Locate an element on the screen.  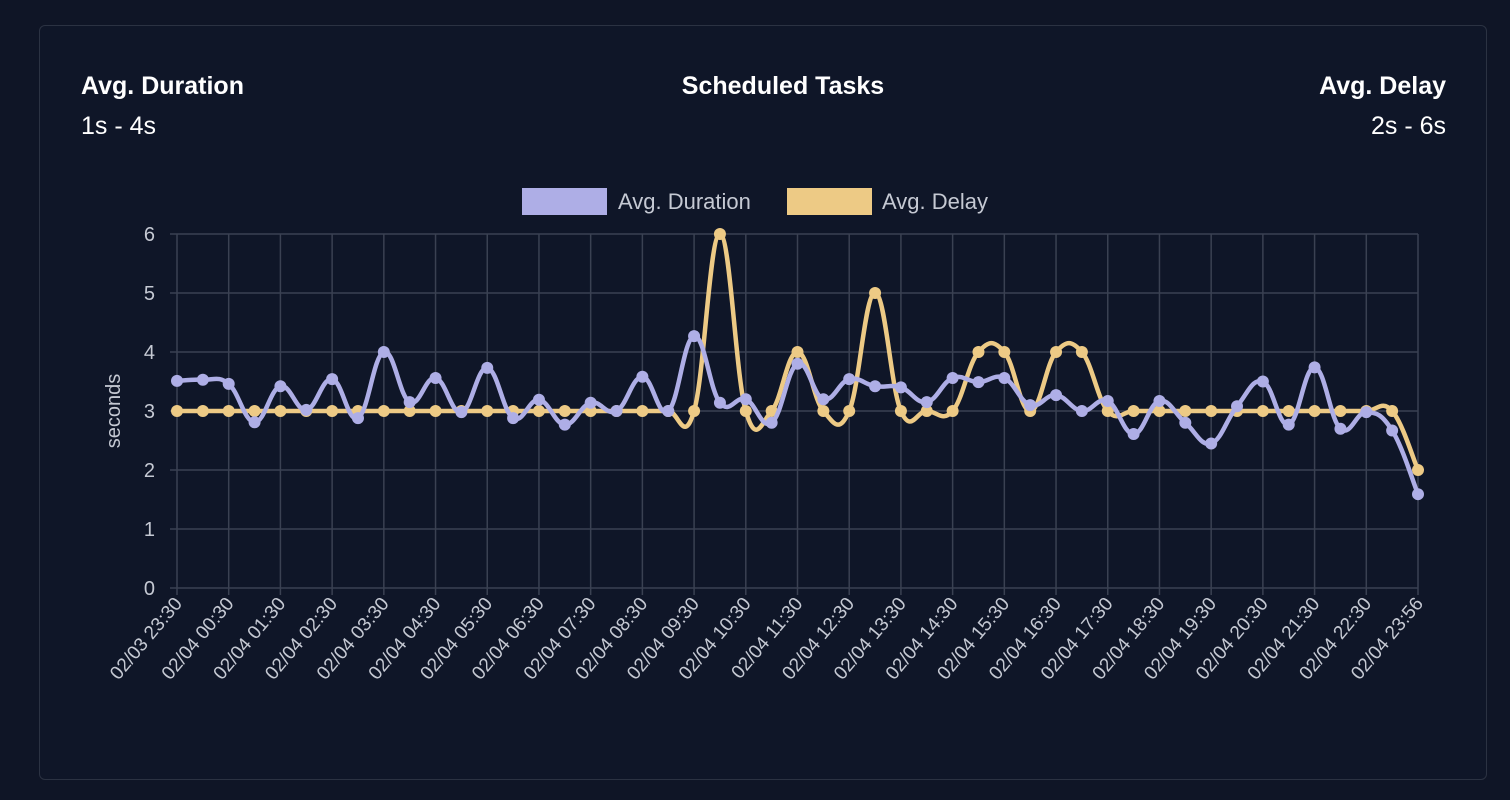
y-tick-label: 3 is located at coordinates (149, 412).